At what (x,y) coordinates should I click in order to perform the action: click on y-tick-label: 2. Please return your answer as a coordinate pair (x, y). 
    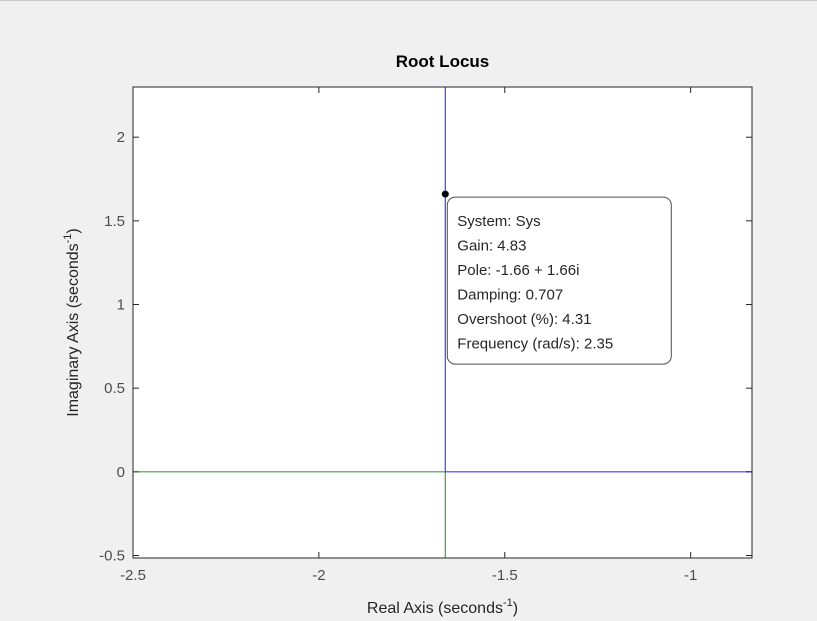
    Looking at the image, I should click on (121, 137).